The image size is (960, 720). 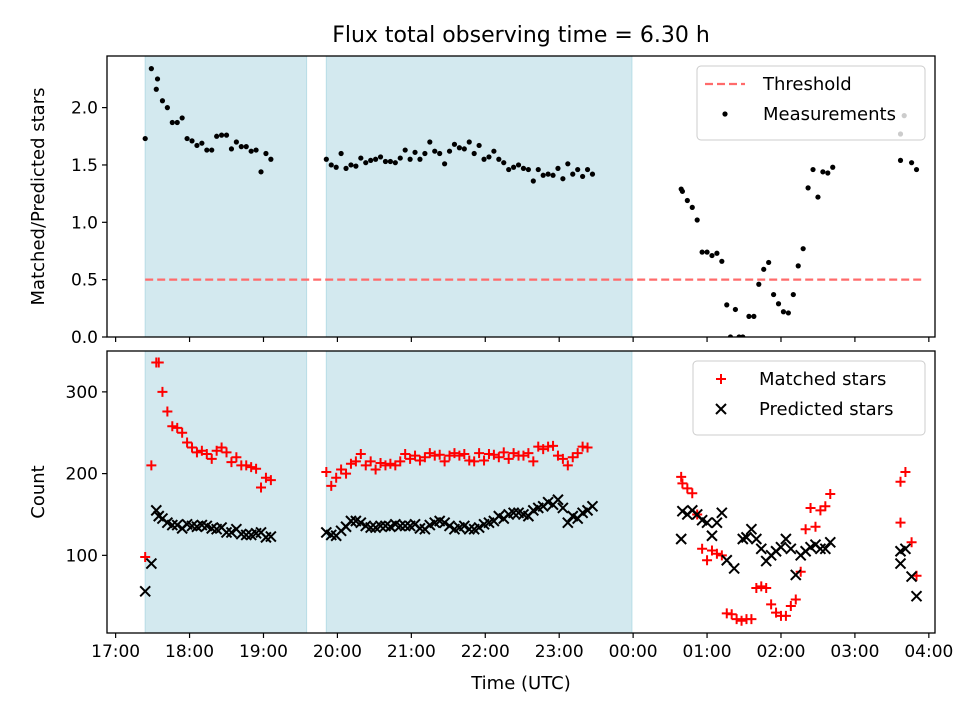 What do you see at coordinates (84, 223) in the screenshot?
I see `y-tick-label: 1.0` at bounding box center [84, 223].